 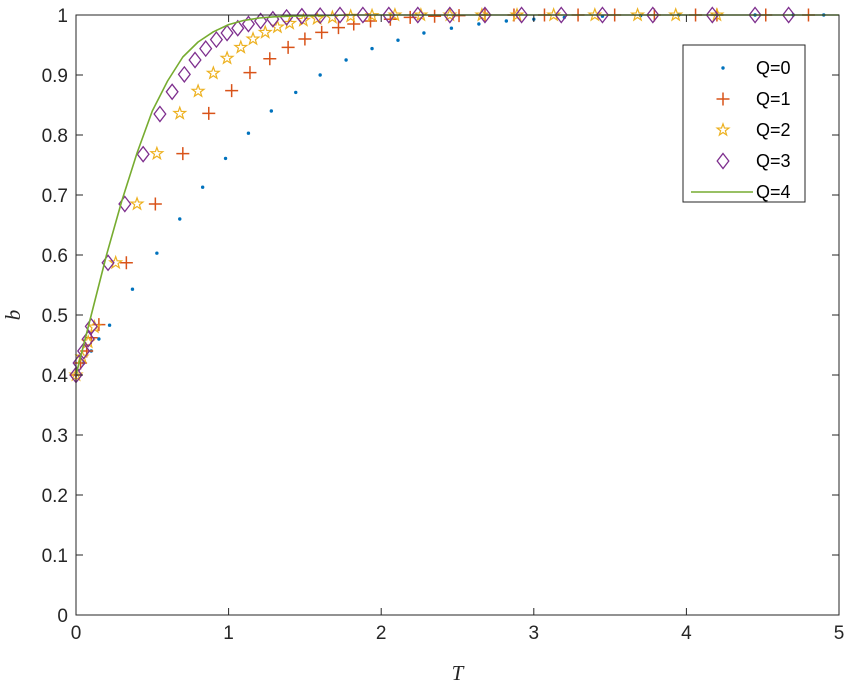 What do you see at coordinates (62, 16) in the screenshot?
I see `y-tick-label: 1` at bounding box center [62, 16].